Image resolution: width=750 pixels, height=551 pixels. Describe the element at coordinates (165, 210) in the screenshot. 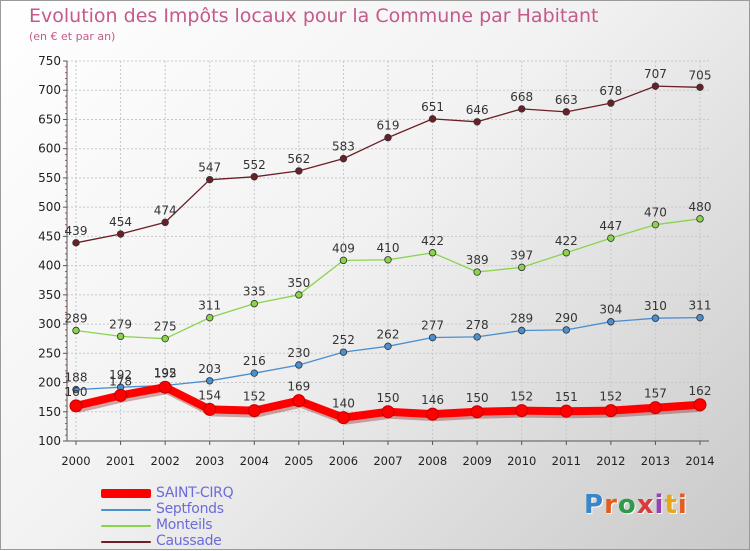

I see `data-label: 474` at that location.